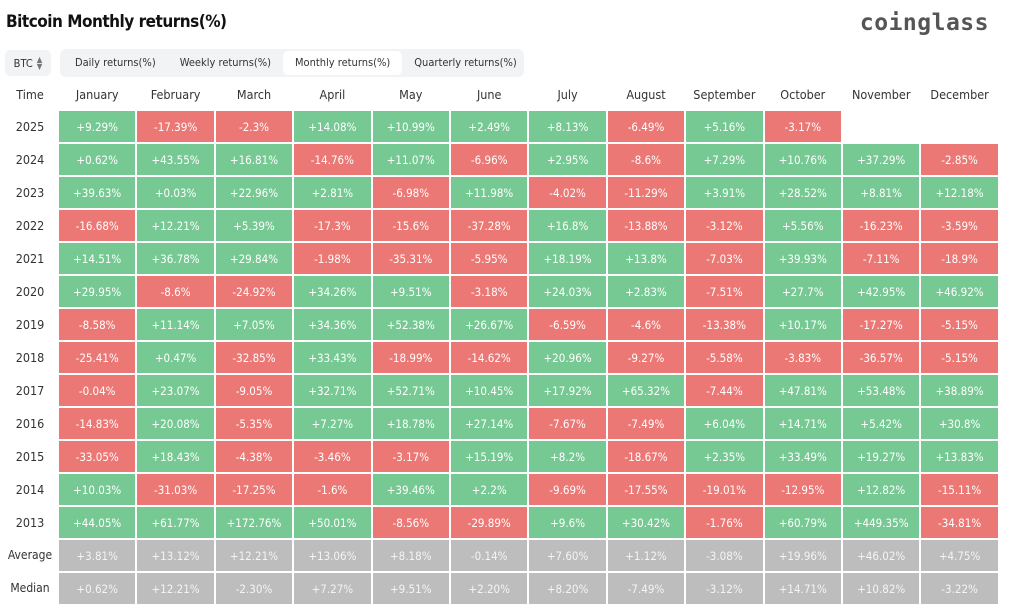  What do you see at coordinates (115, 62) in the screenshot?
I see `tab-daily-returns: Daily returns(%)` at bounding box center [115, 62].